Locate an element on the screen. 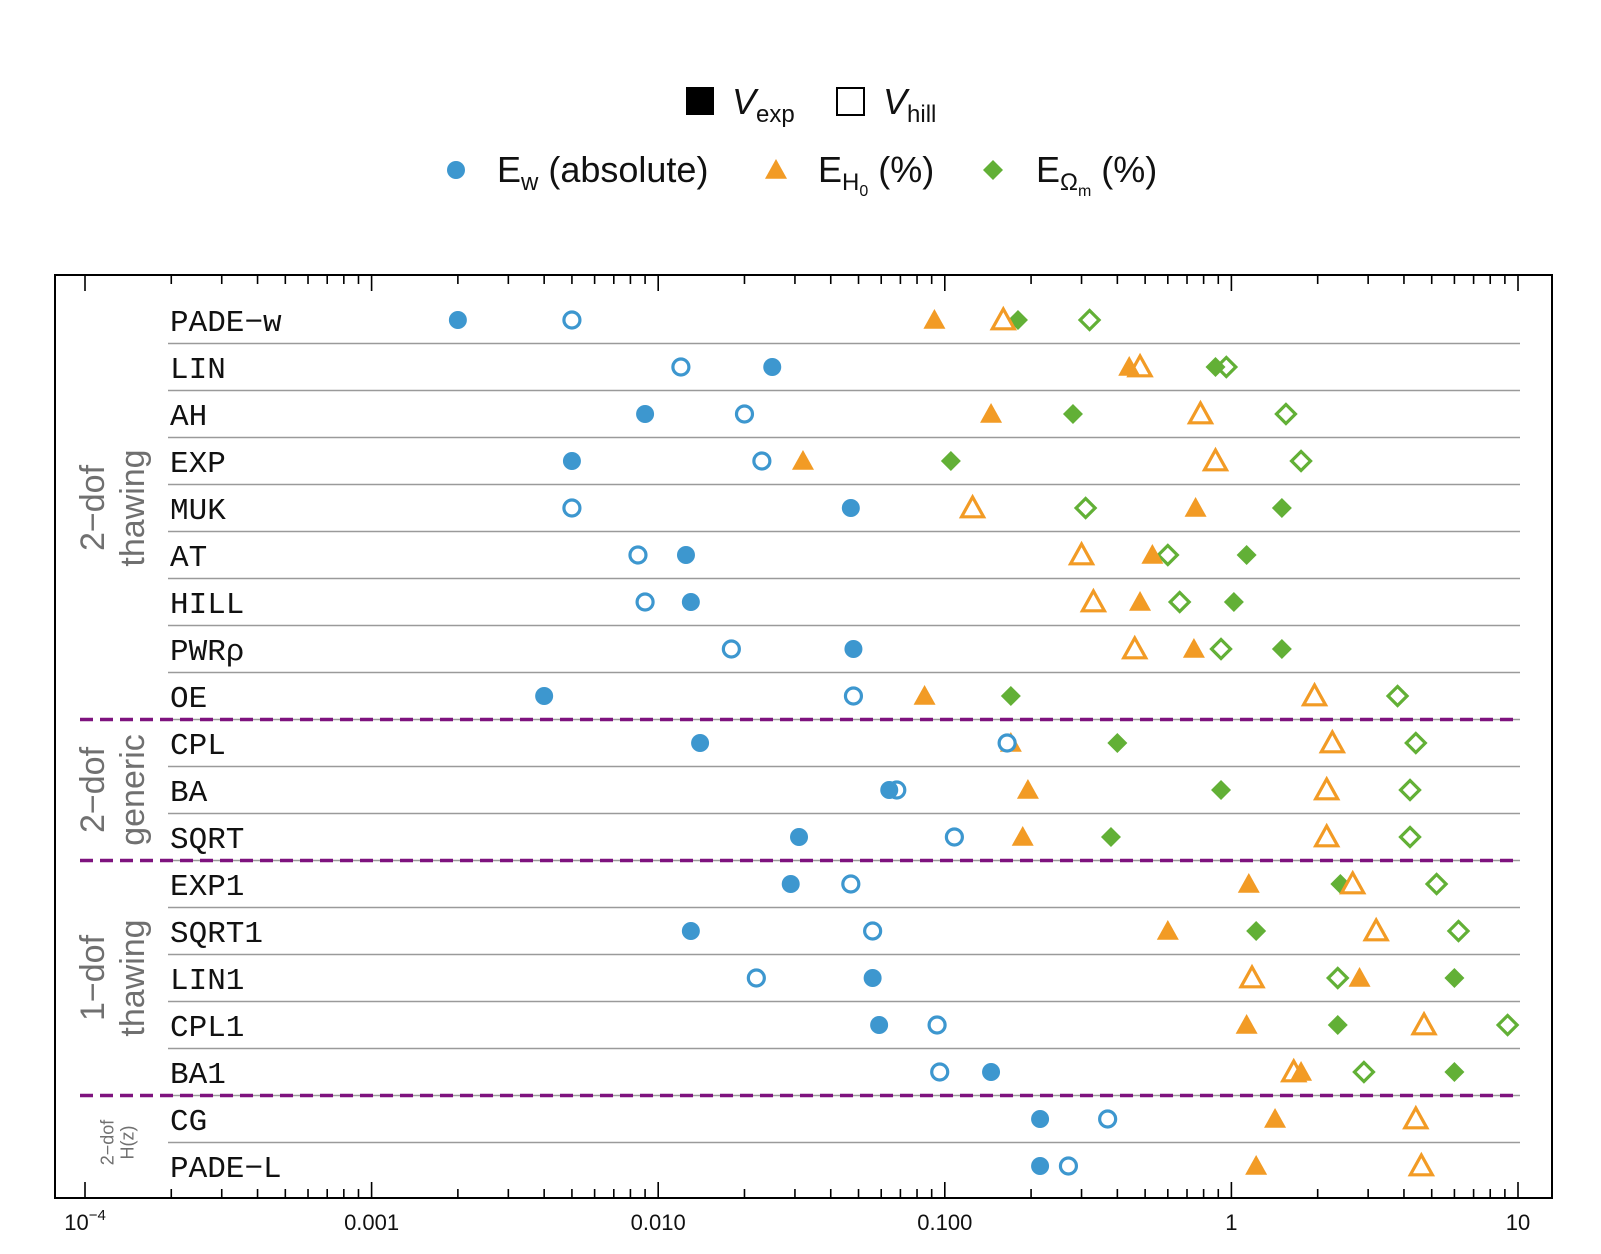  x-tick-label: 10−4 is located at coordinates (85, 1221).